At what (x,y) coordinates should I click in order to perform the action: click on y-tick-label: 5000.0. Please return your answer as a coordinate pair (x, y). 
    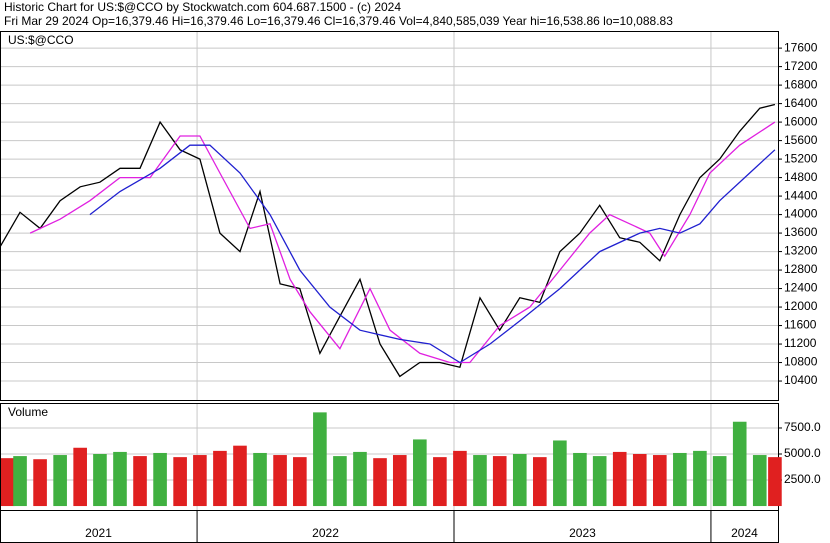
    Looking at the image, I should click on (802, 453).